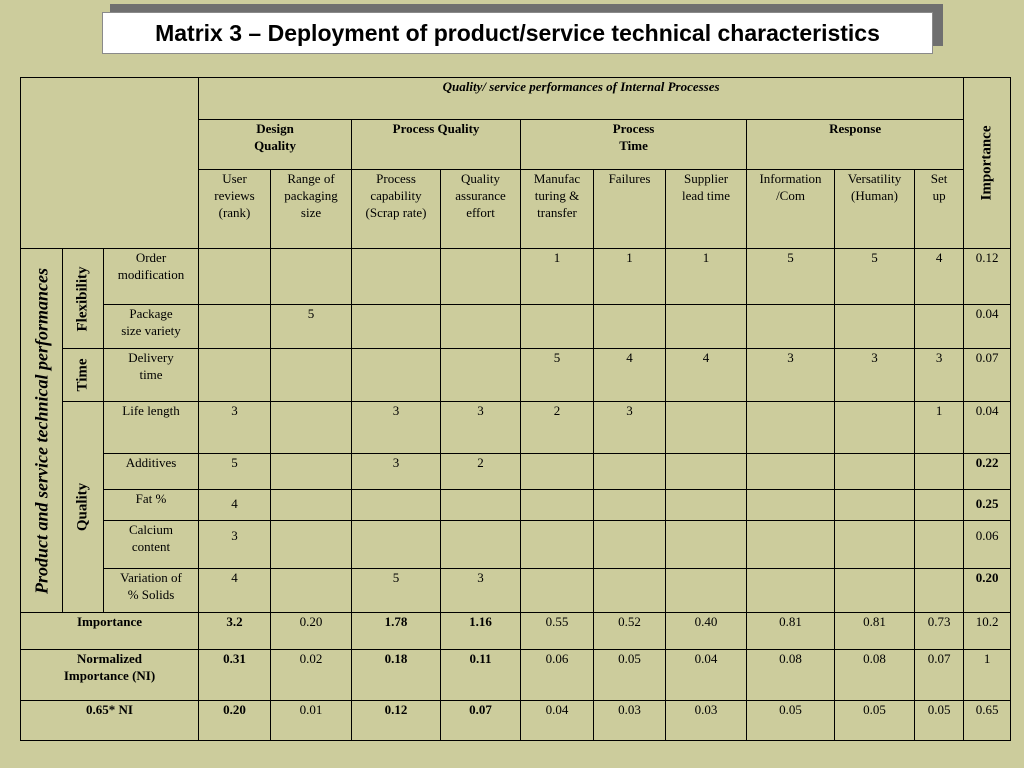  Describe the element at coordinates (634, 144) in the screenshot. I see `group-process-time: Process Time` at that location.